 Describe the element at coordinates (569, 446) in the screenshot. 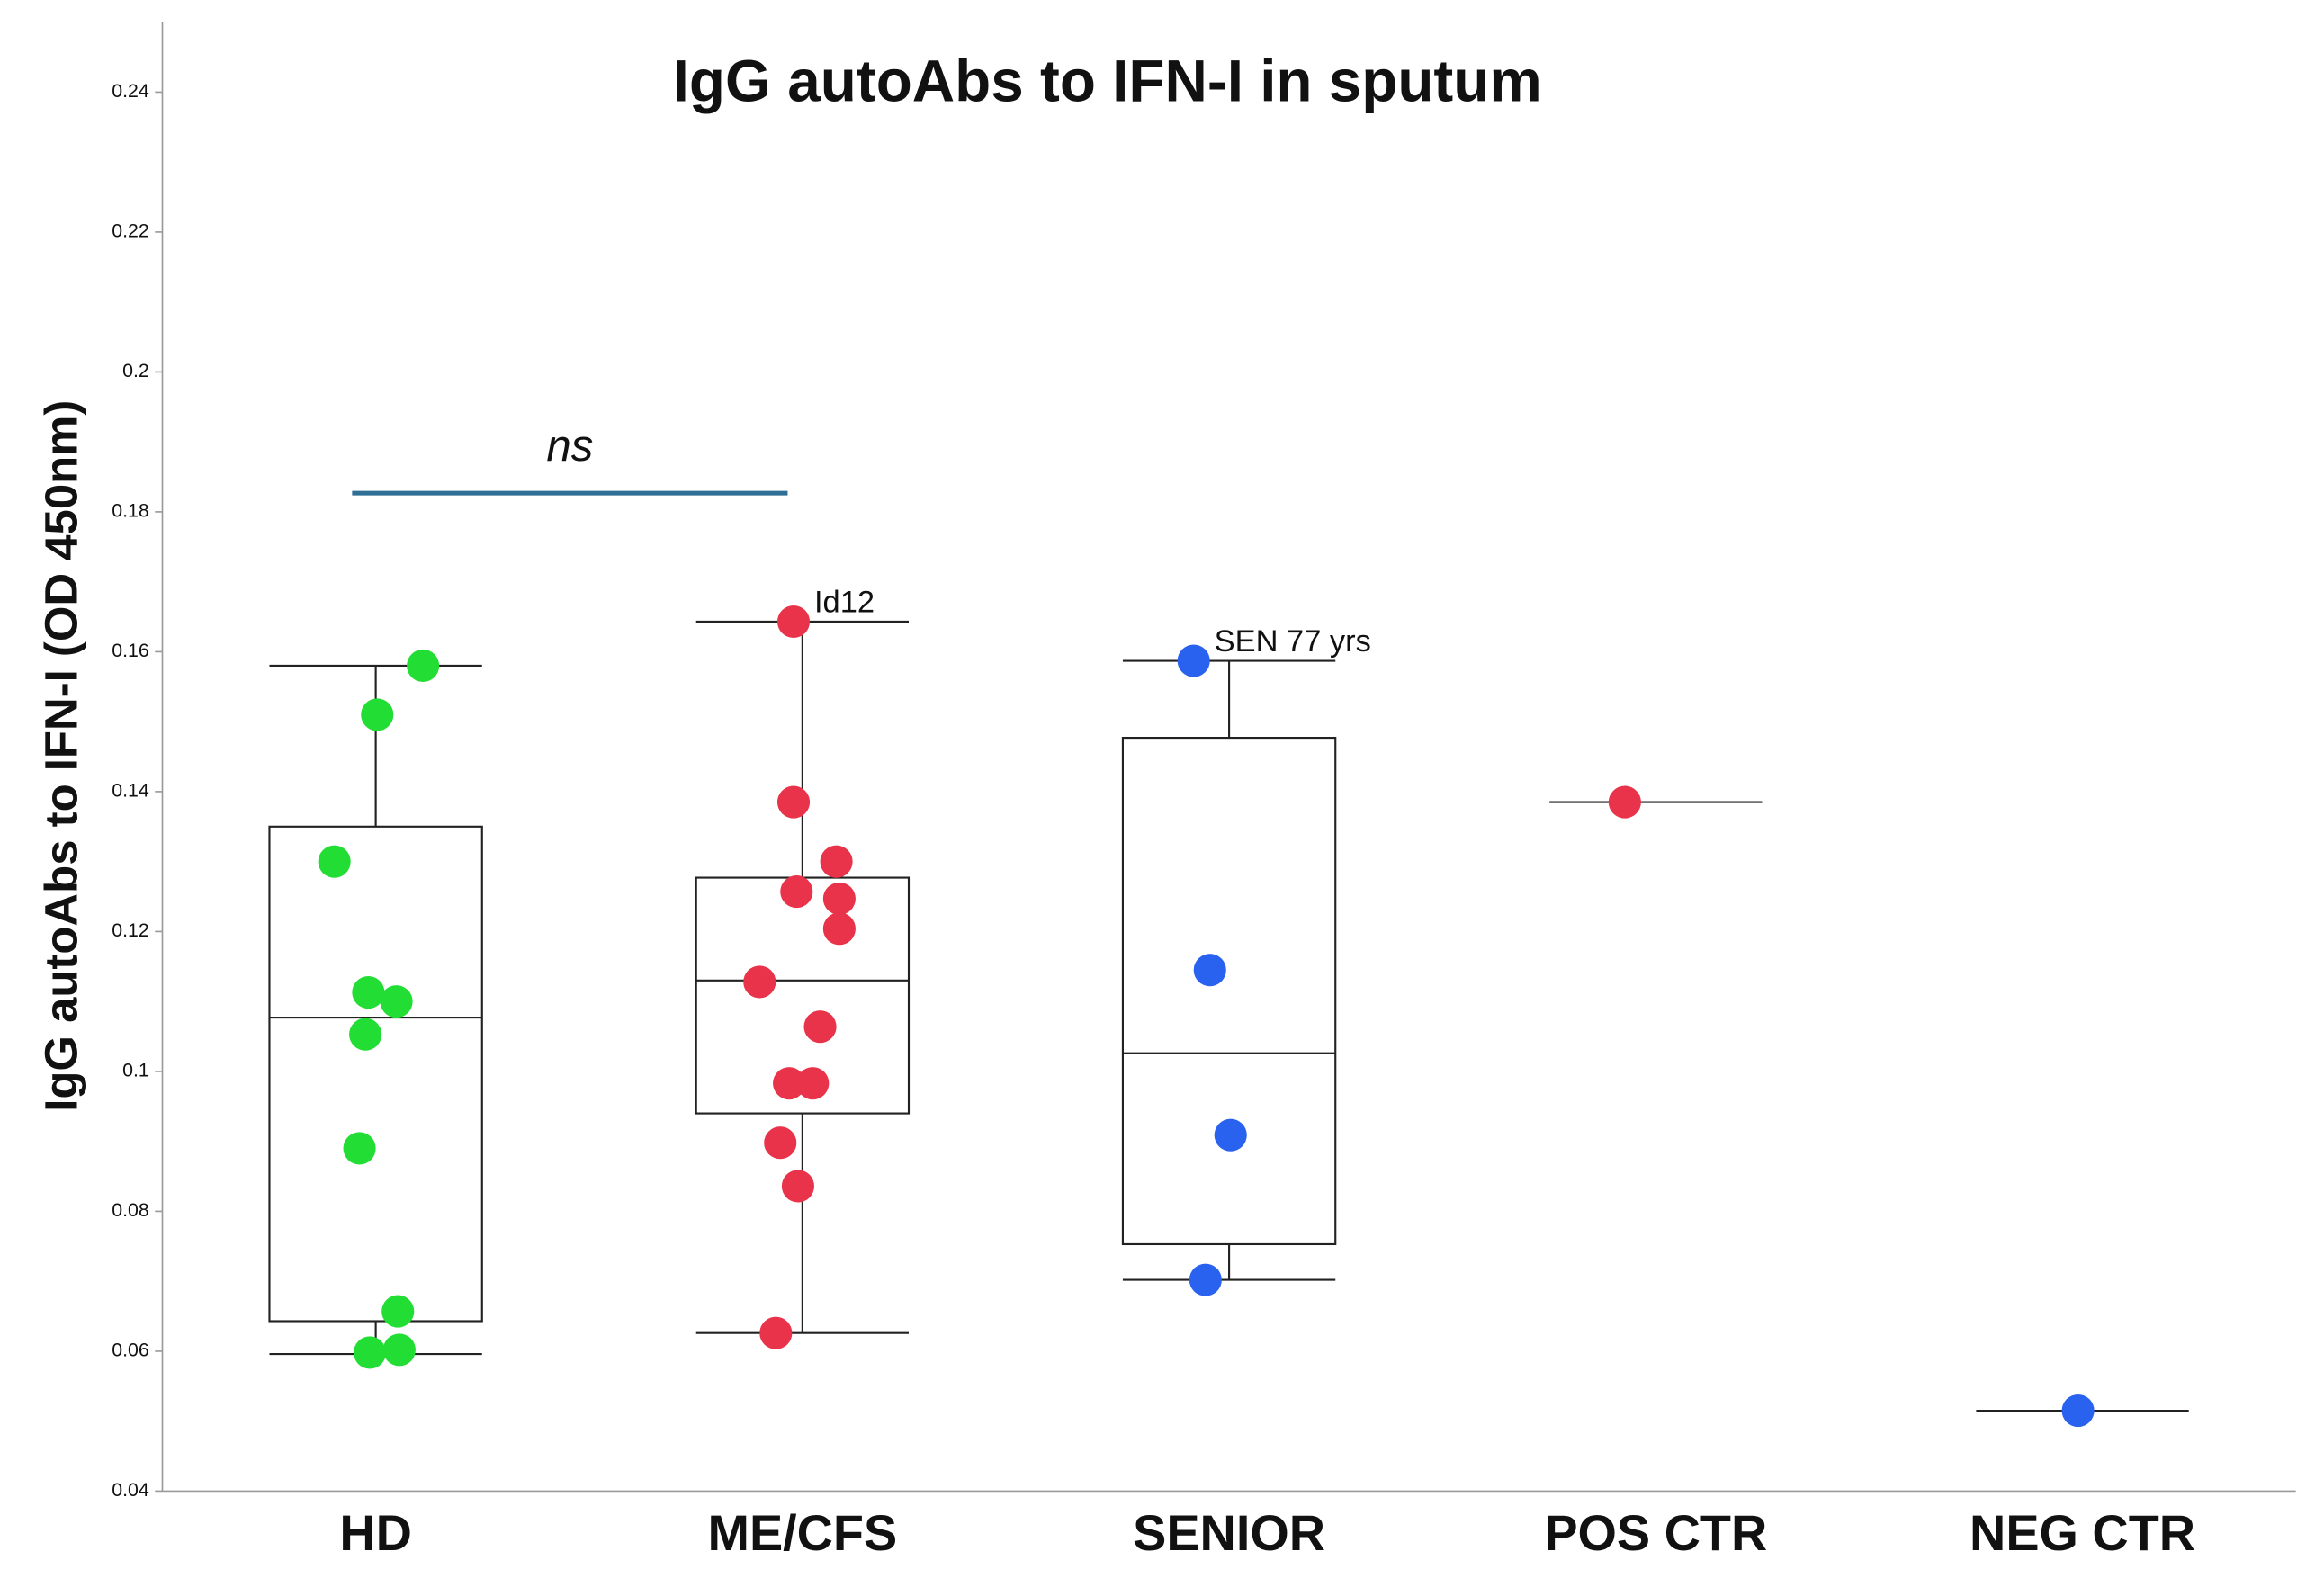

I see `significance-label: ns` at that location.